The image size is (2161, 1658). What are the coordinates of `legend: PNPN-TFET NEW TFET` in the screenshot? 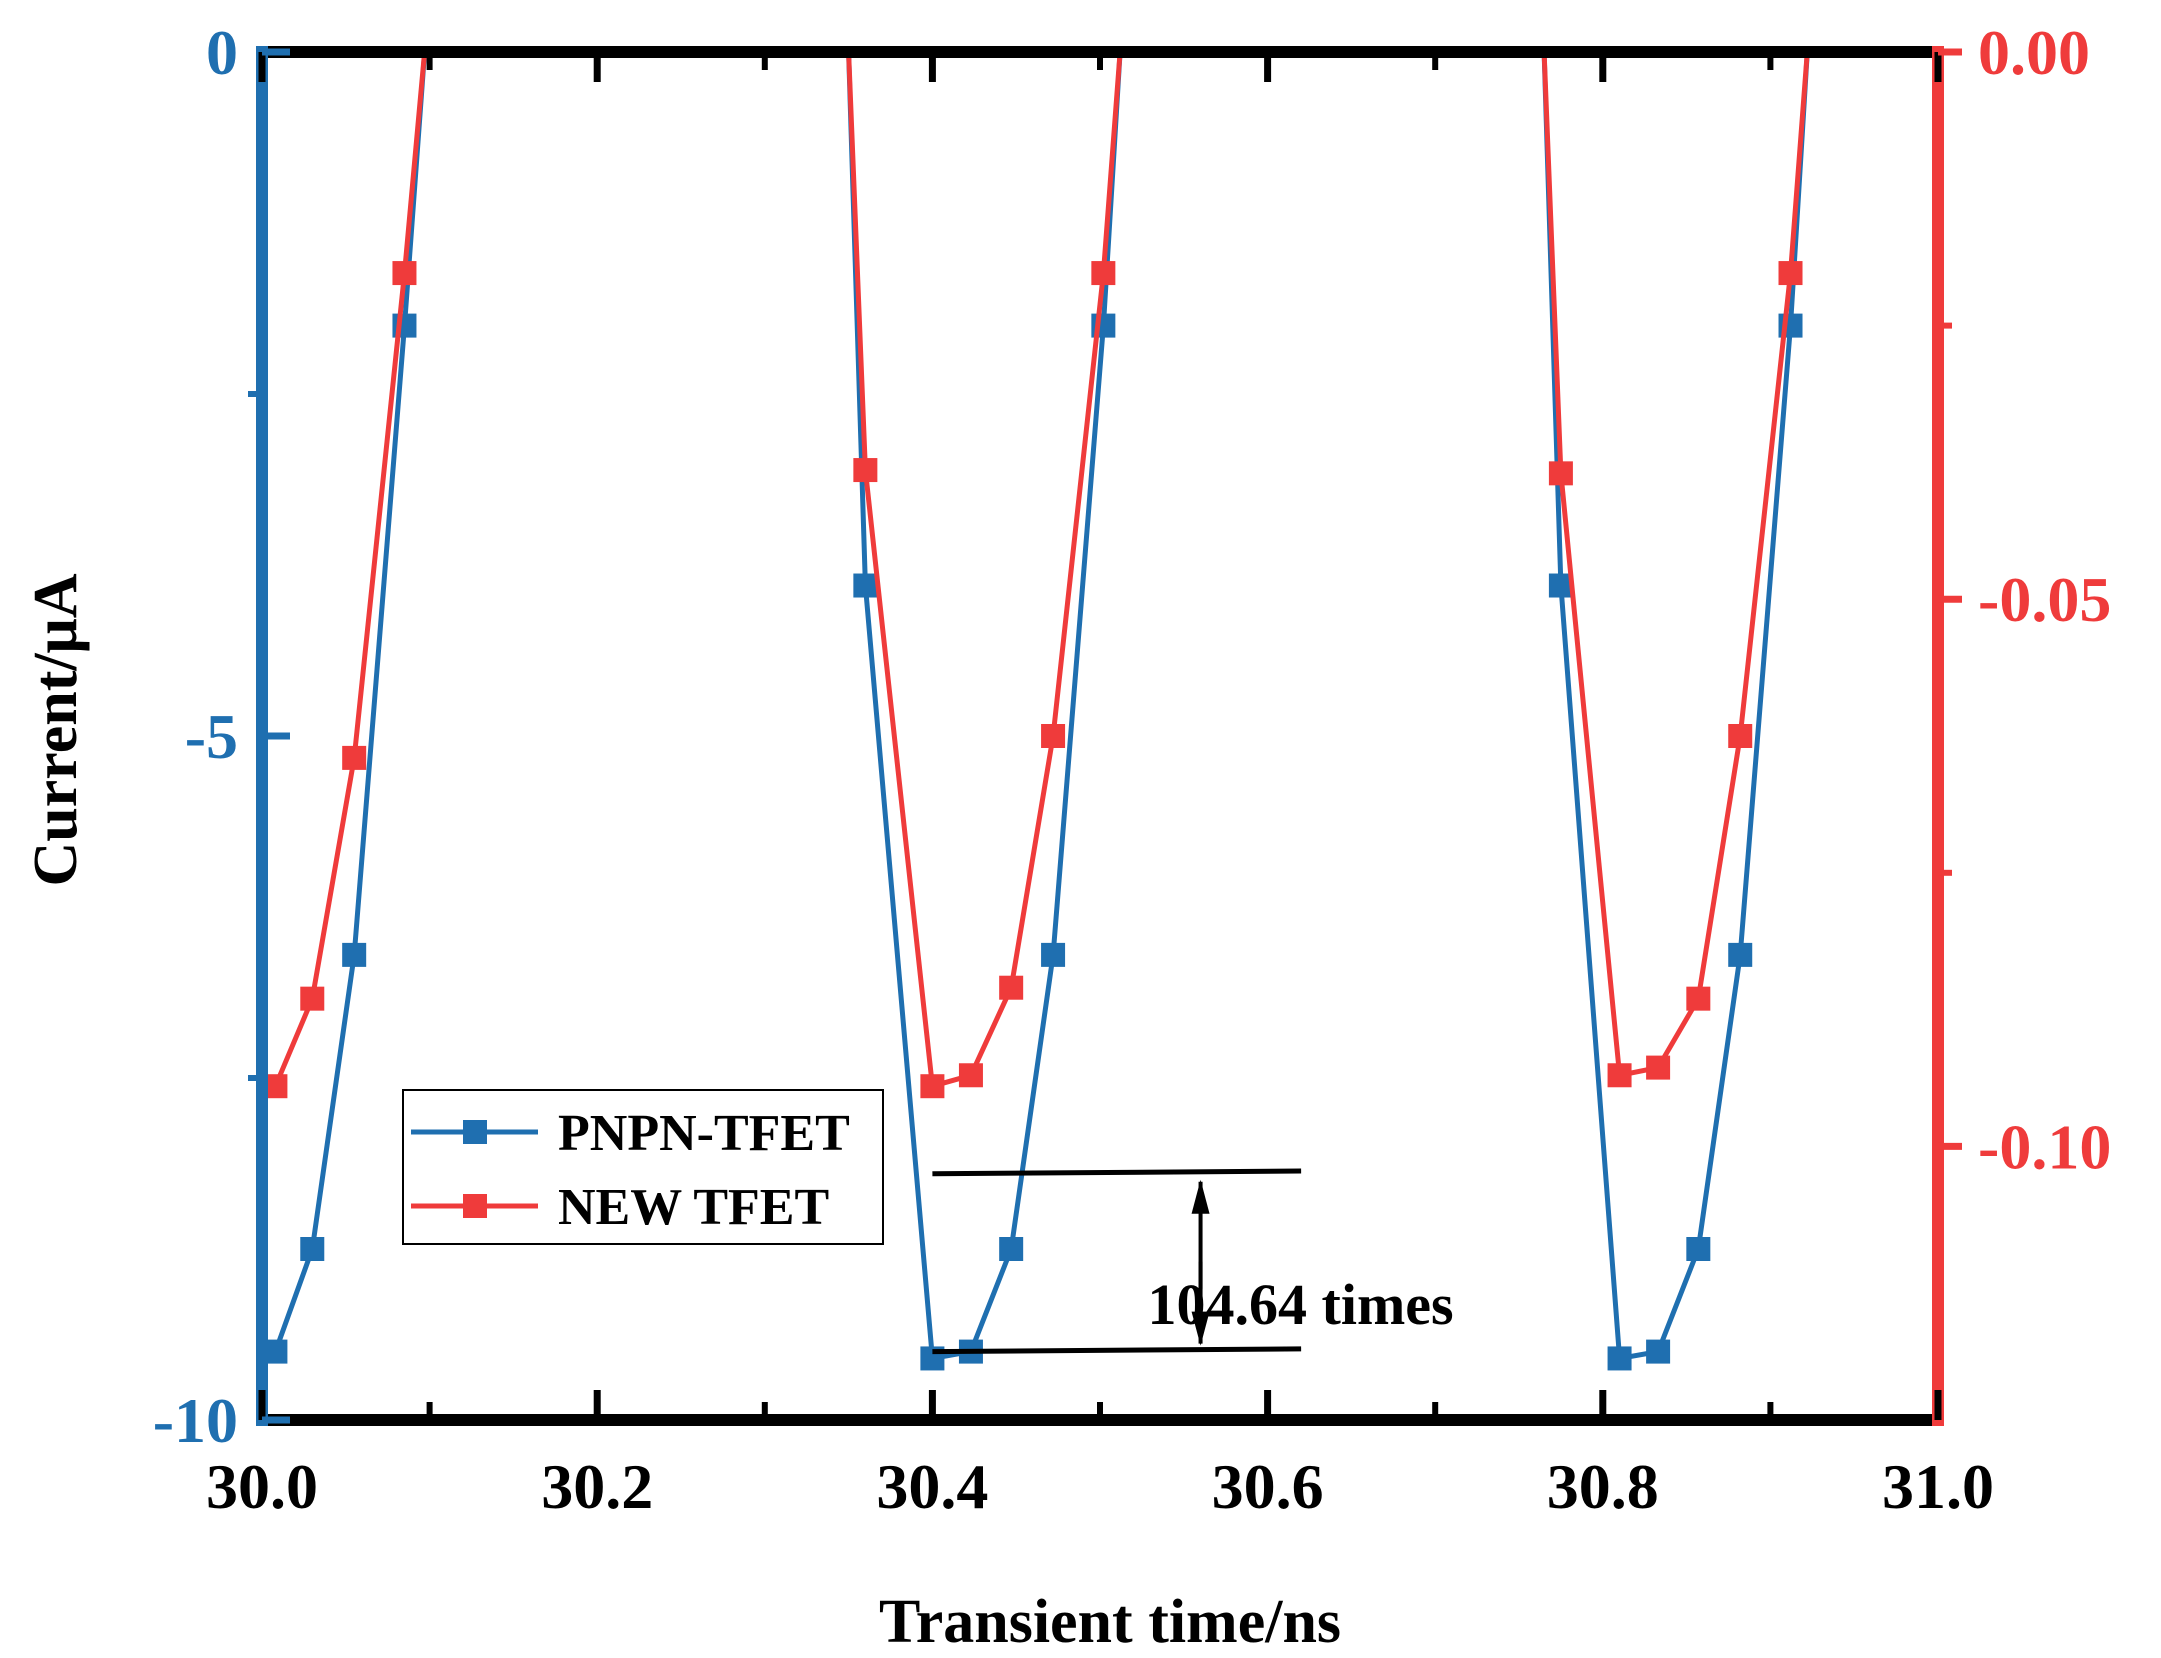 It's located at (643, 1167).